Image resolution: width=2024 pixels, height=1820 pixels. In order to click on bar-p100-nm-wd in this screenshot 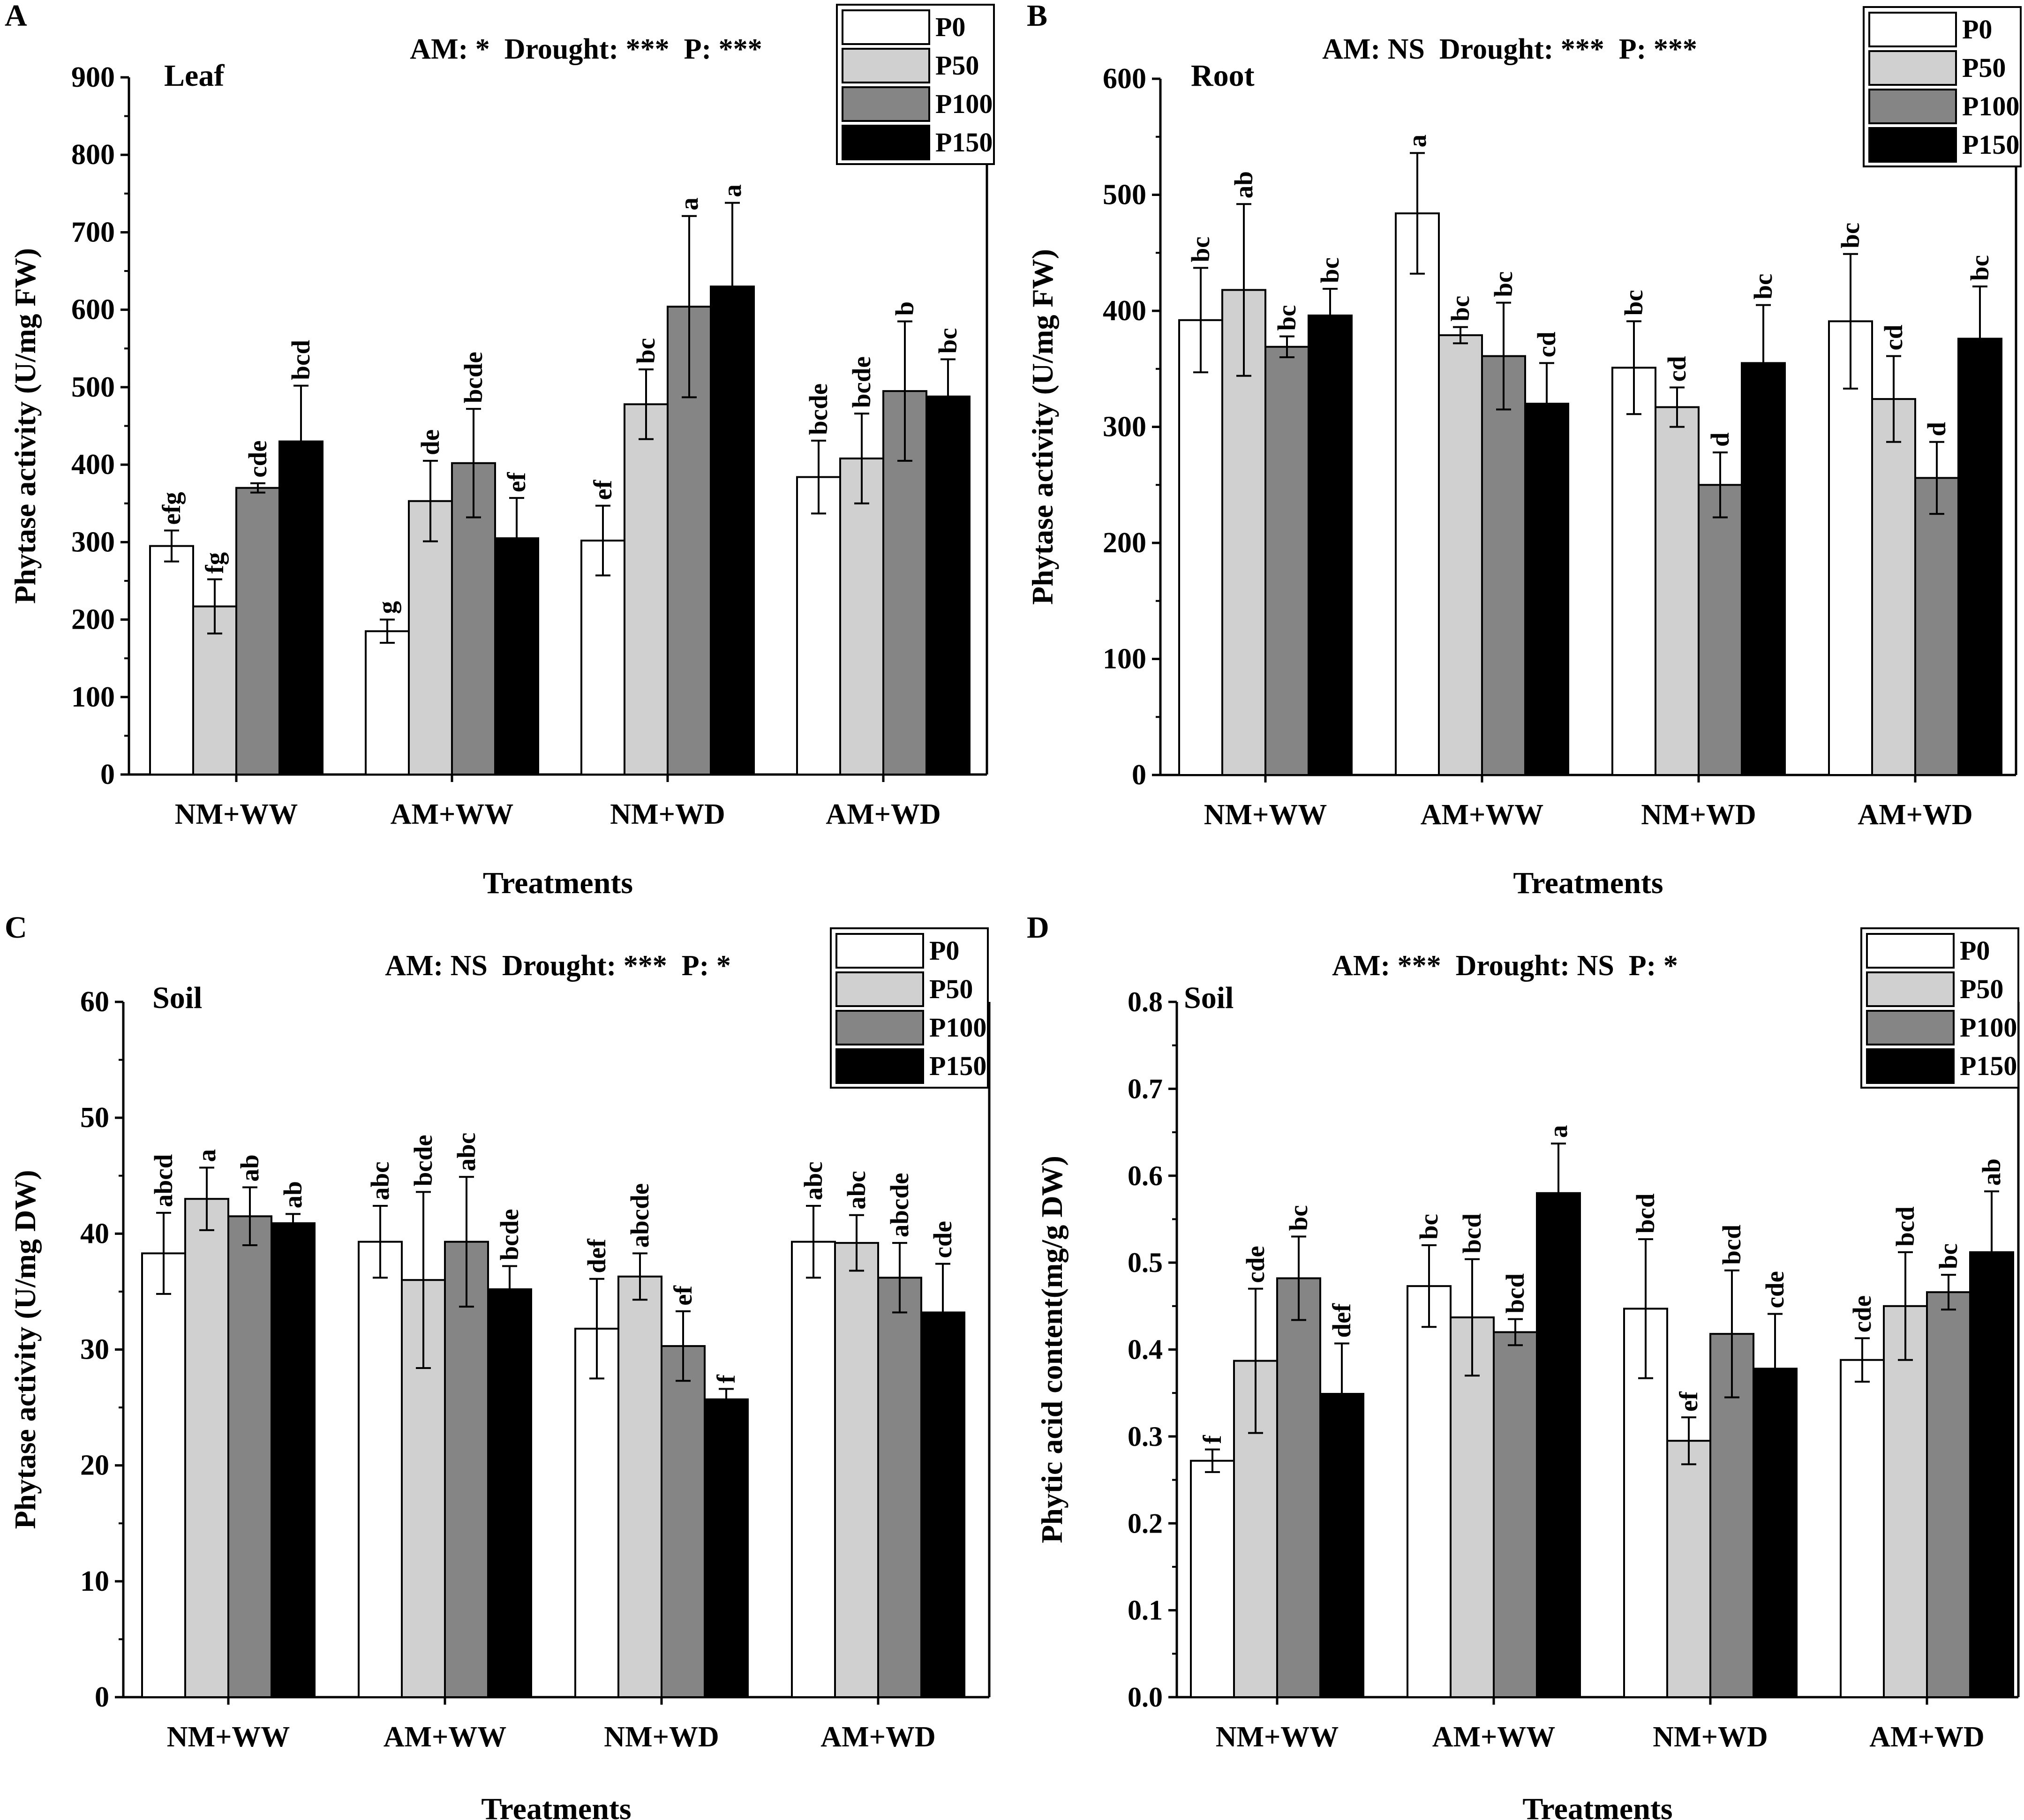, I will do `click(1720, 630)`.